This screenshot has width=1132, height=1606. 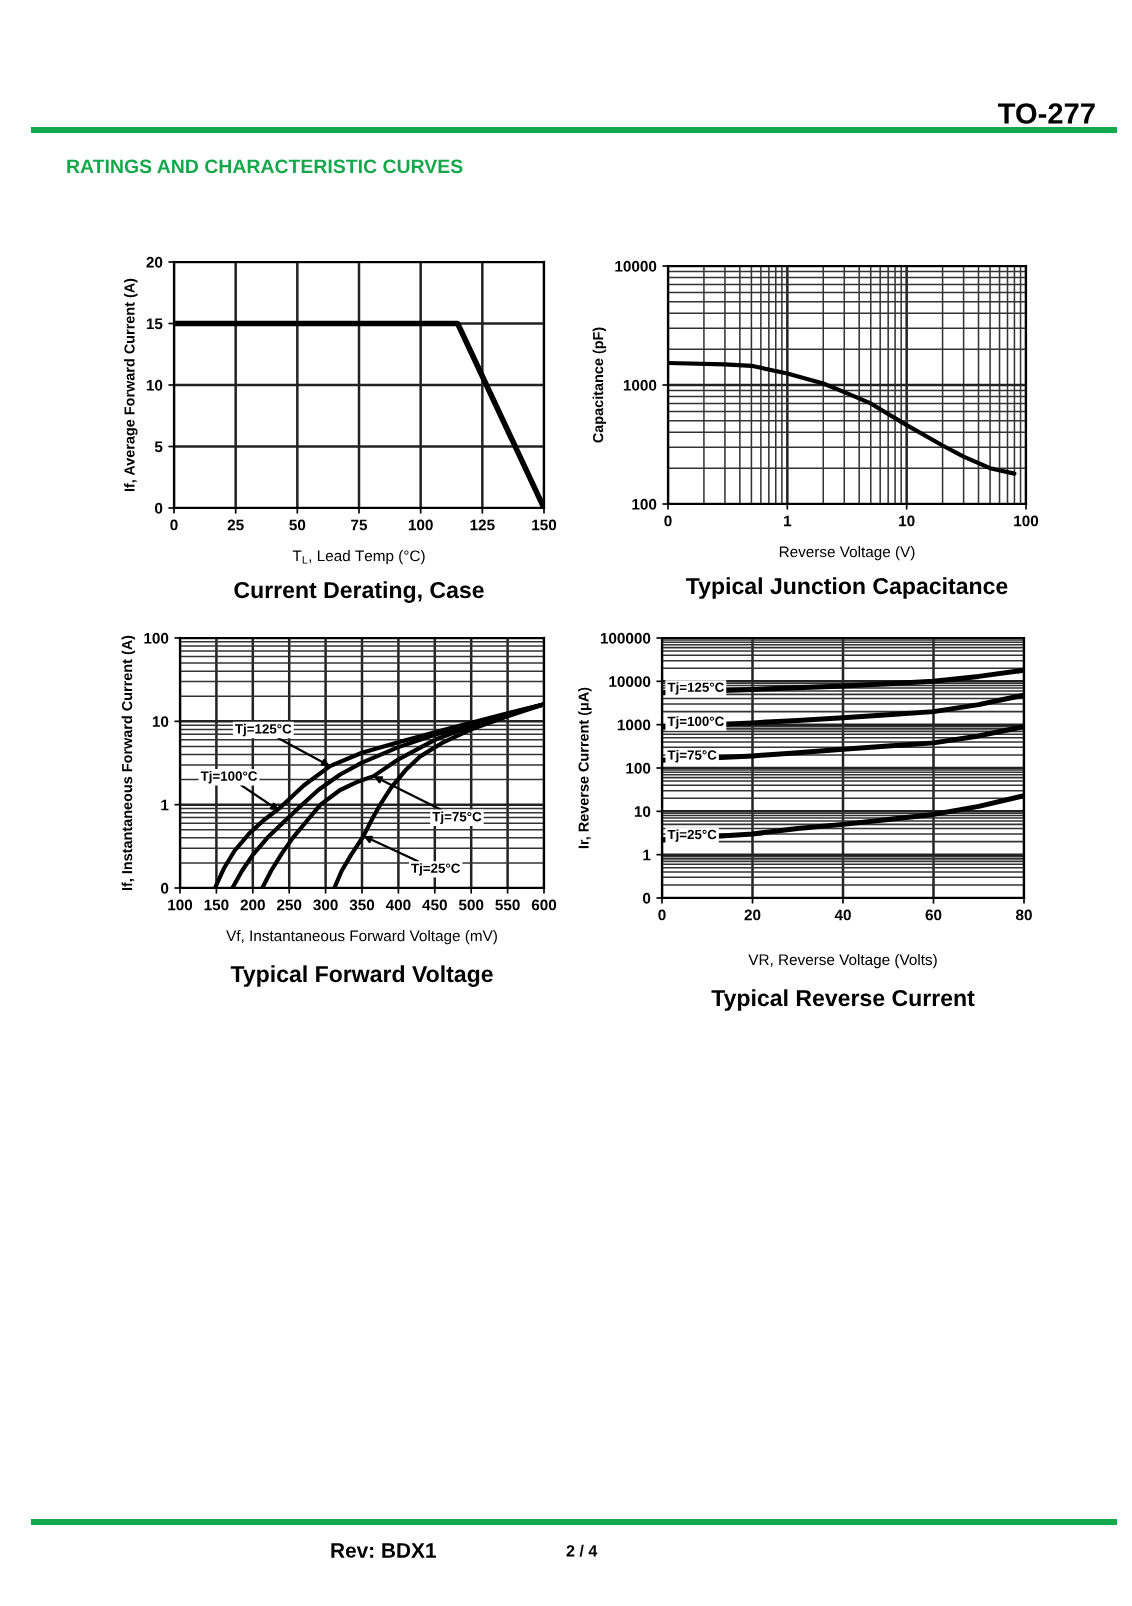 What do you see at coordinates (265, 166) in the screenshot?
I see `text: RATINGS AND CHARACTERISTIC CURVES` at bounding box center [265, 166].